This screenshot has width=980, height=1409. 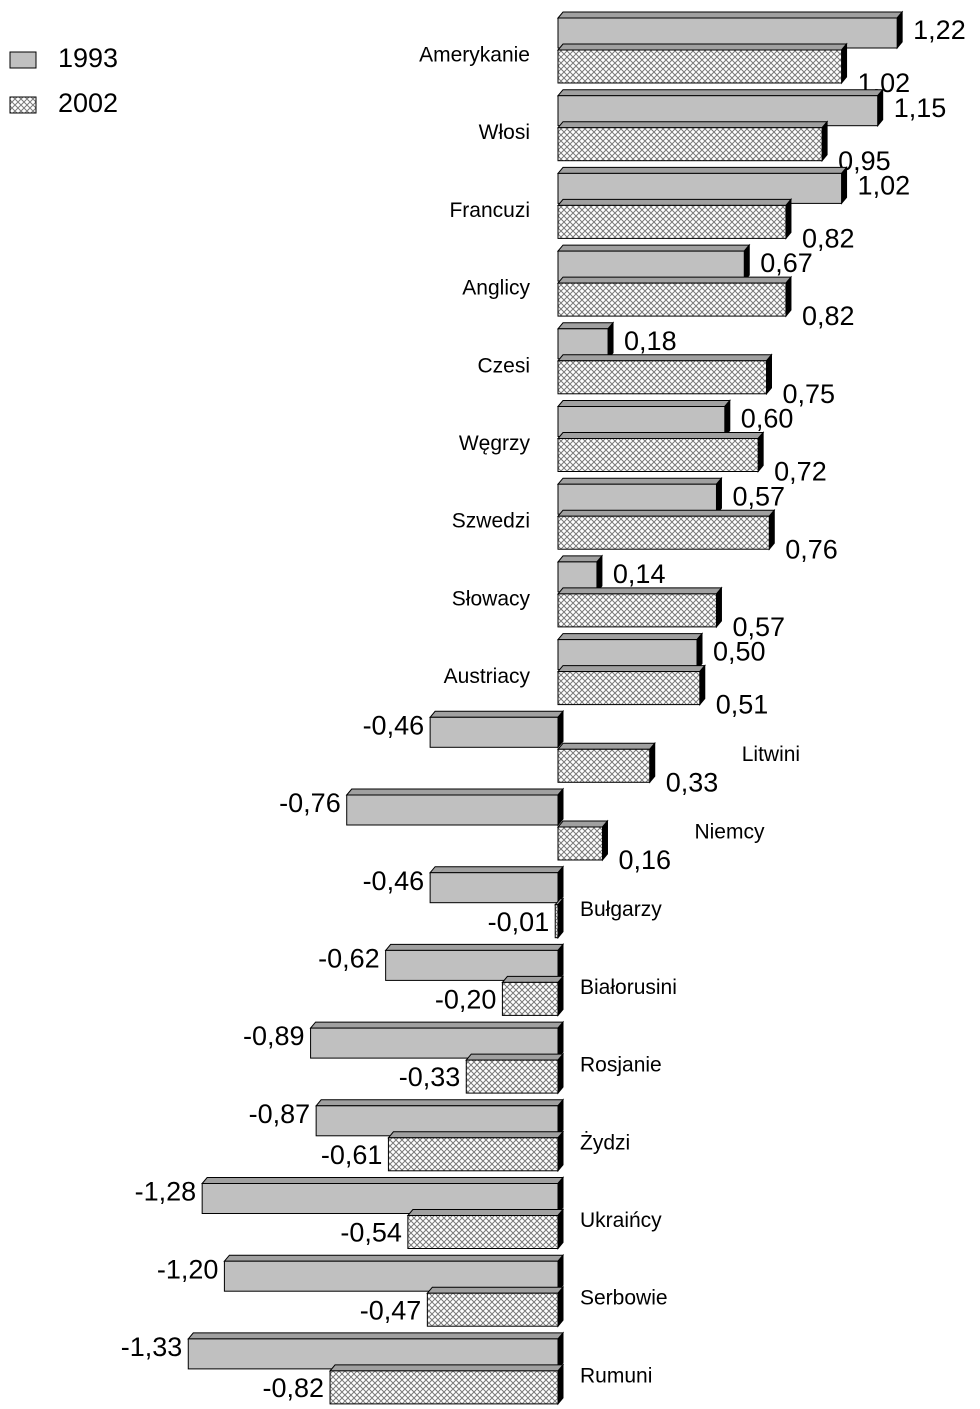 I want to click on value-label: 0,33, so click(x=692, y=782).